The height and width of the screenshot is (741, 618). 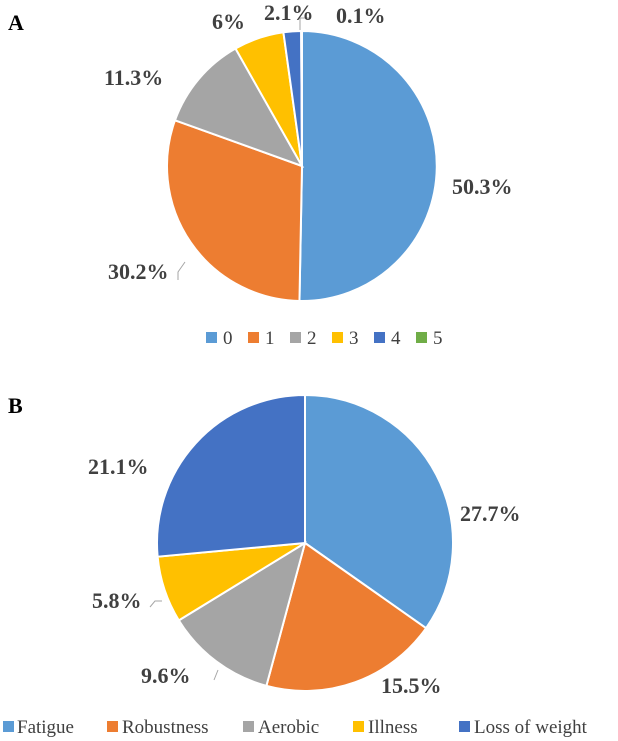 I want to click on legend-item-b-1: Robustness, so click(x=158, y=727).